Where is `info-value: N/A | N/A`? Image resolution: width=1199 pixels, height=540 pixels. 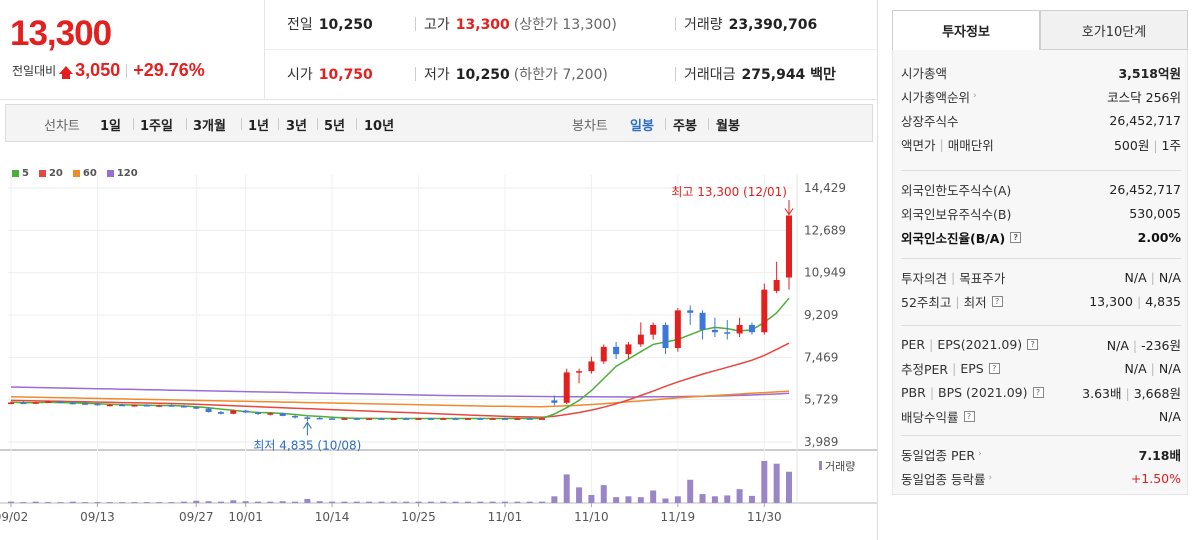 info-value: N/A | N/A is located at coordinates (1153, 368).